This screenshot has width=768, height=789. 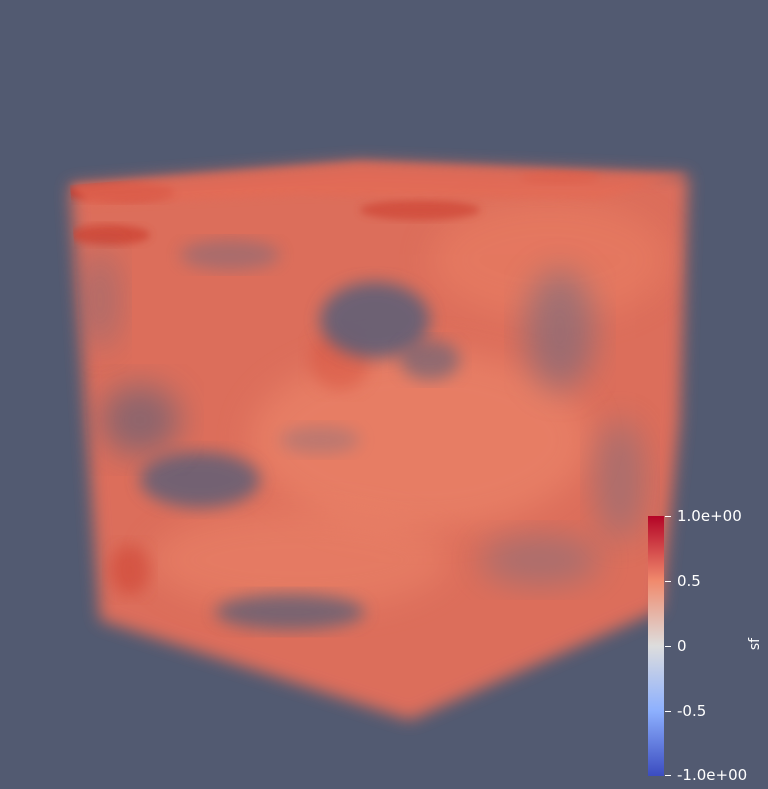 I want to click on colorbar-max-label: 1.0e+00, so click(x=709, y=516).